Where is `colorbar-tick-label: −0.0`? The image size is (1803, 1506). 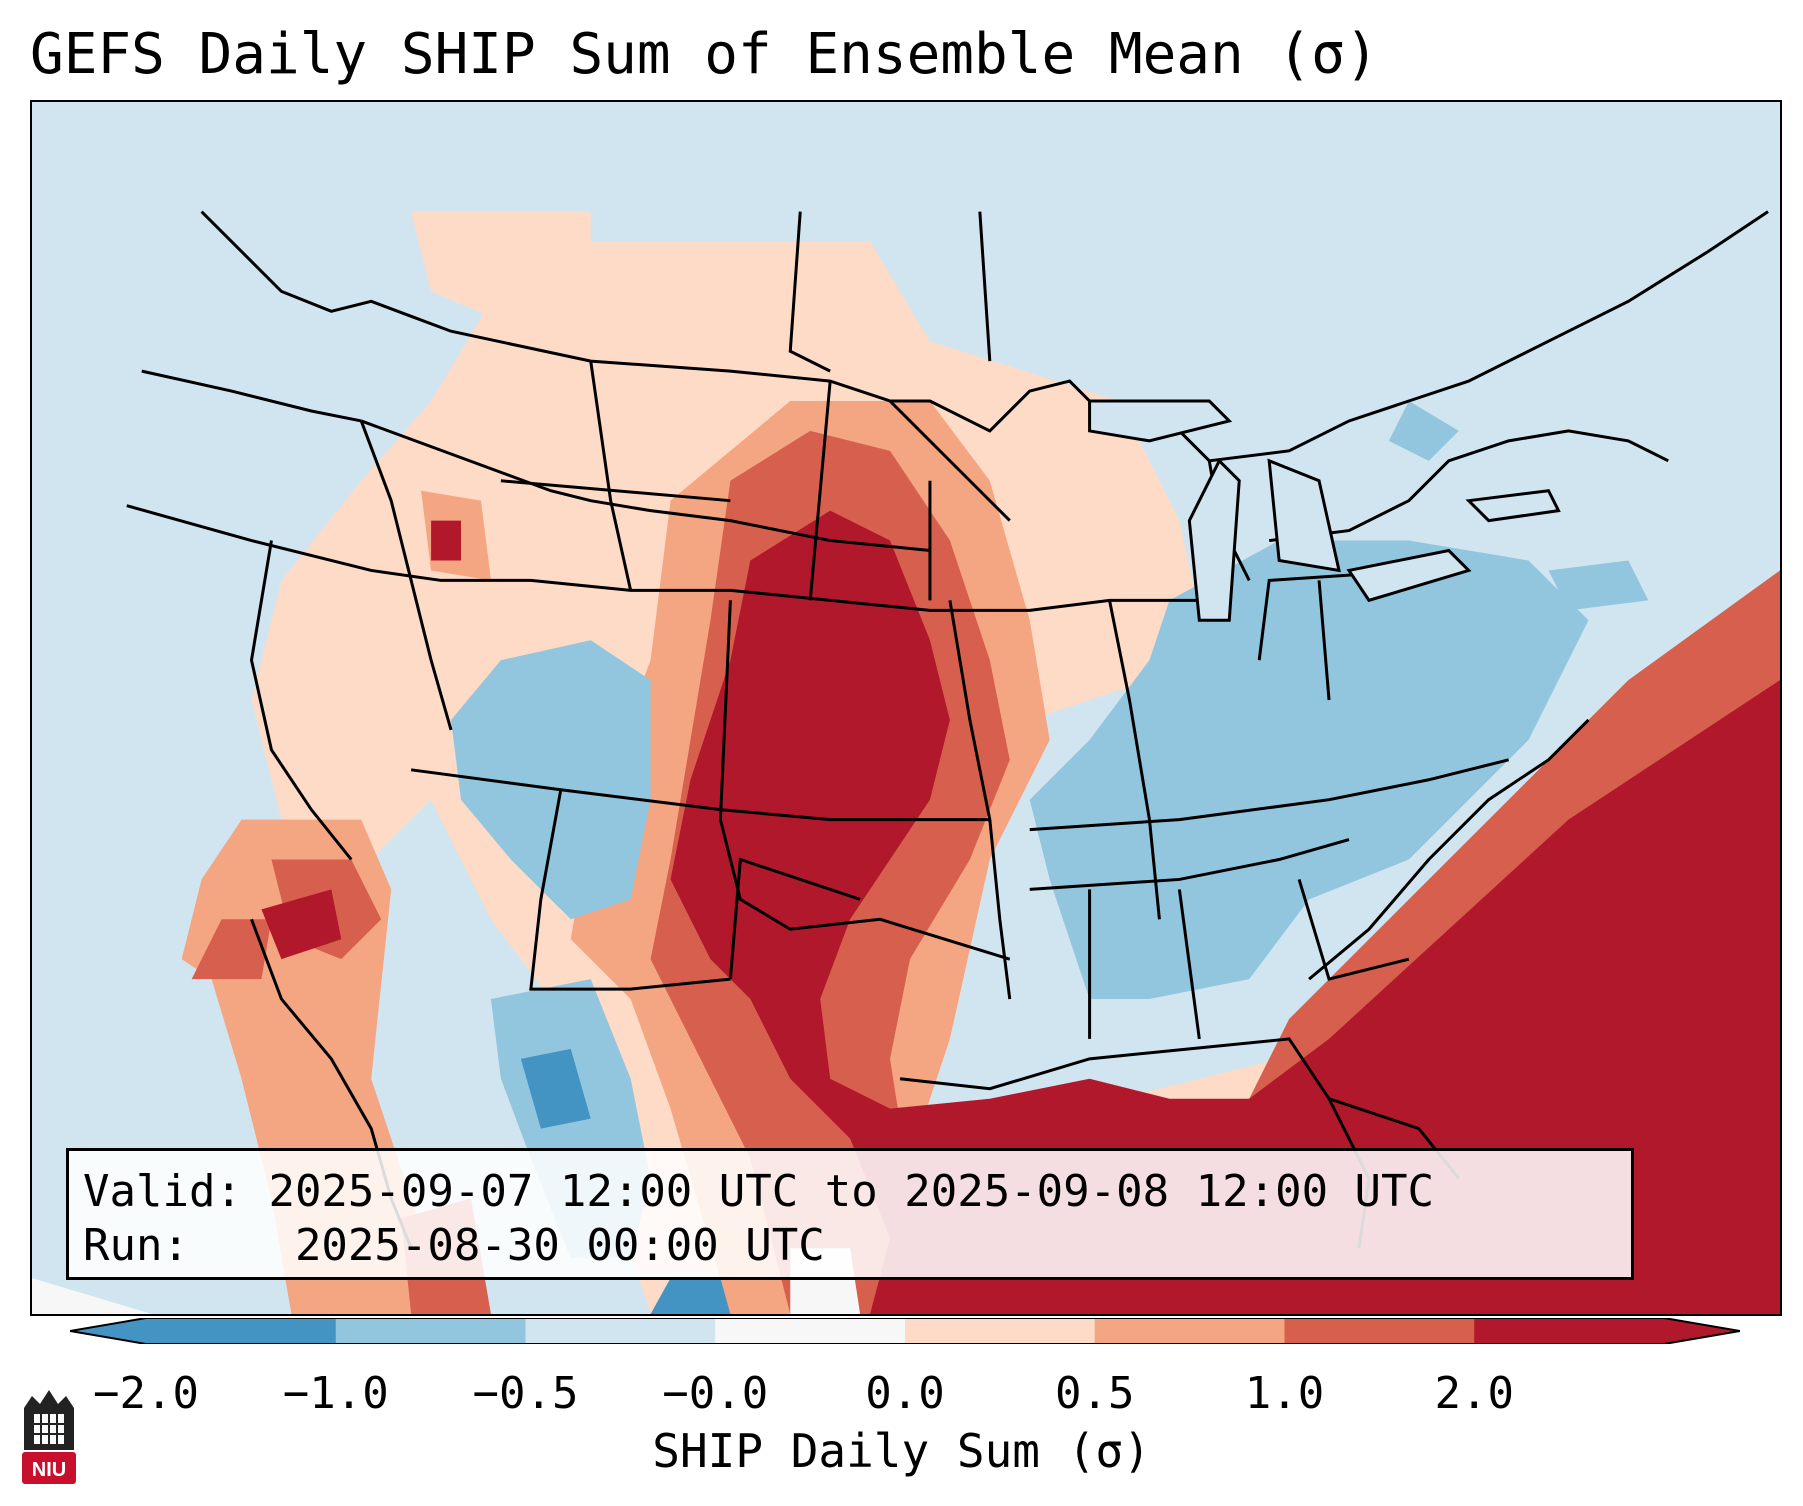 colorbar-tick-label: −0.0 is located at coordinates (715, 1393).